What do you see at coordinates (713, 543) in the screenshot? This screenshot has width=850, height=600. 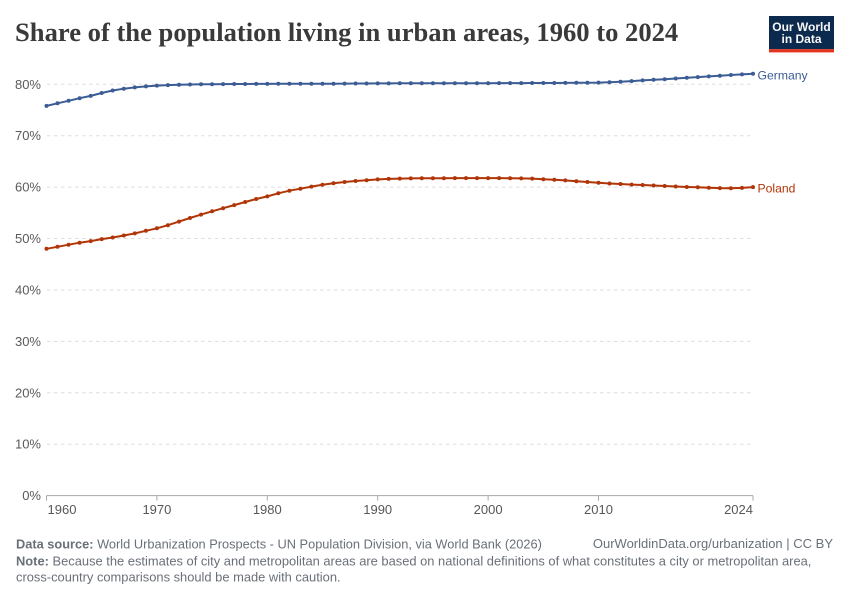 I see `svg-text:OurWorldinData.org/urbanizatio: OurWorldinData.org/urbanization | CC BY` at bounding box center [713, 543].